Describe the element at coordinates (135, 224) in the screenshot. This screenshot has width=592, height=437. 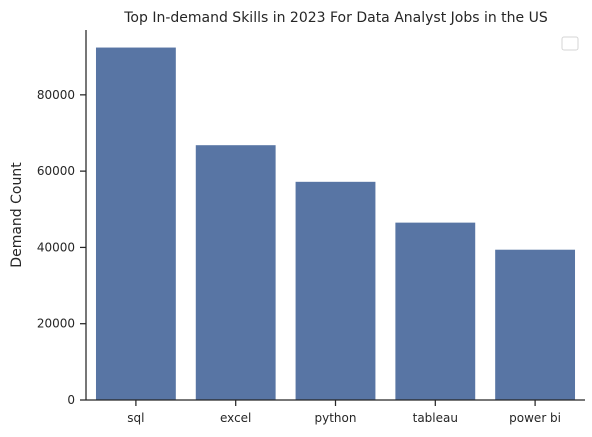
I see `bar-sql` at that location.